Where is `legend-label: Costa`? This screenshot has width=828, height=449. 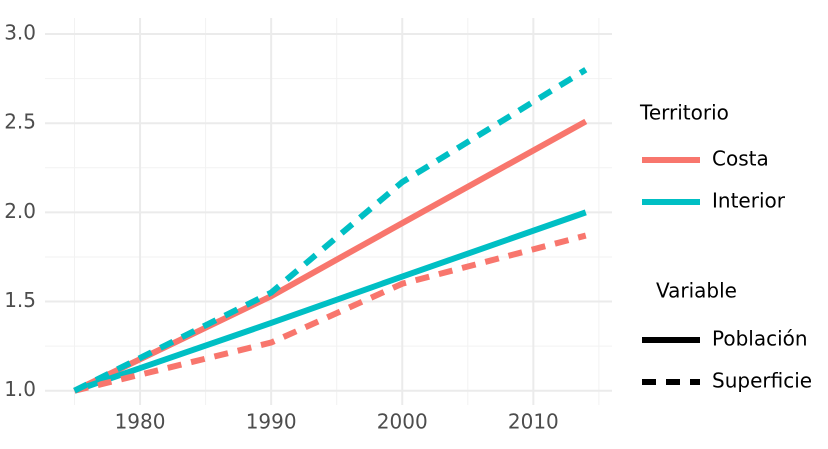 legend-label: Costa is located at coordinates (740, 159).